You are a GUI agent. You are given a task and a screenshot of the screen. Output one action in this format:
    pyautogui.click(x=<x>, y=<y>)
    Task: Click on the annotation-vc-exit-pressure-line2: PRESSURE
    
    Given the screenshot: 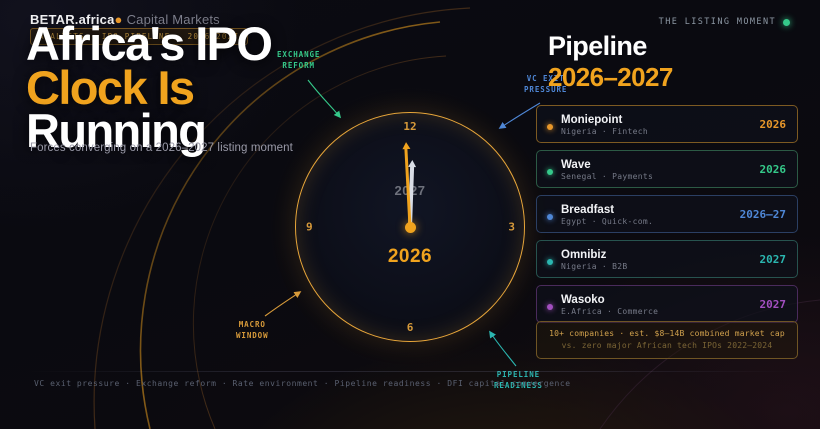 What is the action you would take?
    pyautogui.click(x=546, y=89)
    